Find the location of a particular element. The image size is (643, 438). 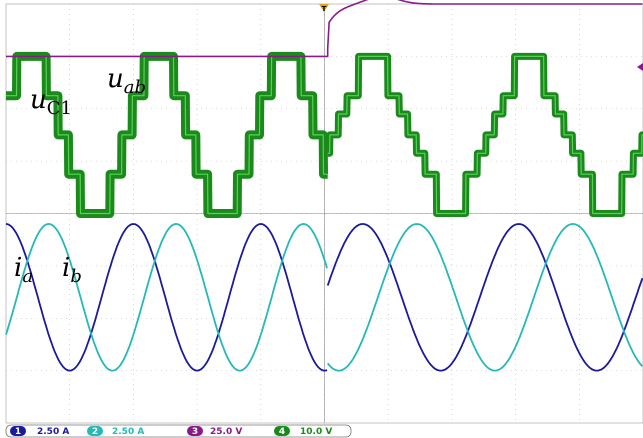

channel-1-readout: 1 2.50 A is located at coordinates (39, 431).